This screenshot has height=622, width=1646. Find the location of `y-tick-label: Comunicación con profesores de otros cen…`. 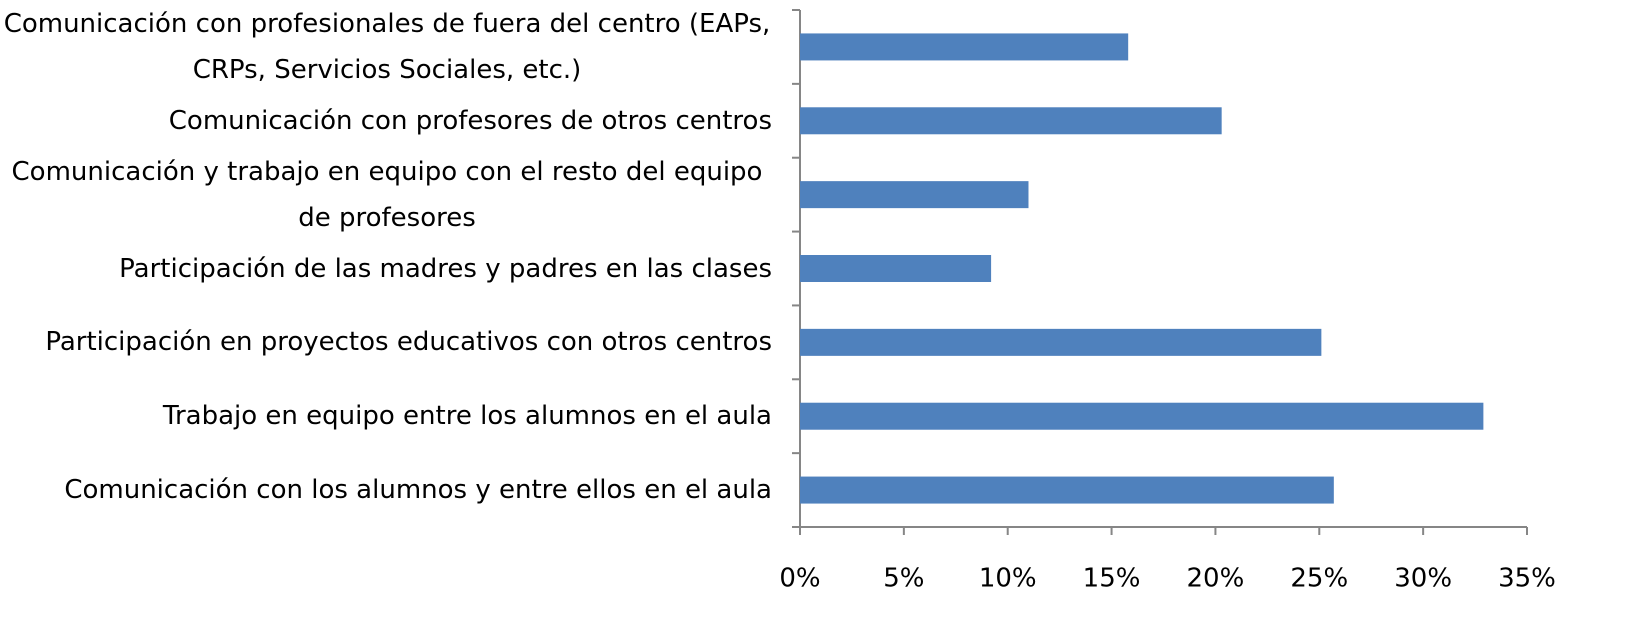

y-tick-label: Comunicación con profesores de otros cen… is located at coordinates (470, 120).